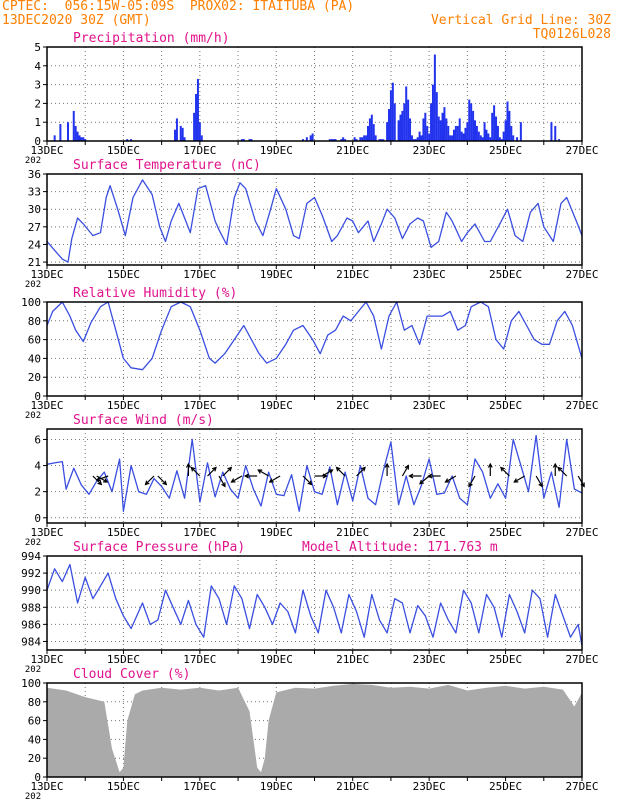 This screenshot has height=800, width=618. What do you see at coordinates (31, 641) in the screenshot?
I see `y-tick-label: 984` at bounding box center [31, 641].